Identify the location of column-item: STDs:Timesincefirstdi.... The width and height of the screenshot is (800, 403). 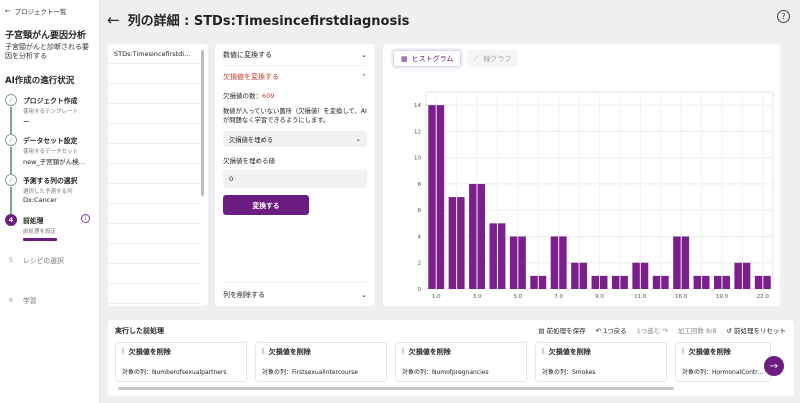
(154, 54).